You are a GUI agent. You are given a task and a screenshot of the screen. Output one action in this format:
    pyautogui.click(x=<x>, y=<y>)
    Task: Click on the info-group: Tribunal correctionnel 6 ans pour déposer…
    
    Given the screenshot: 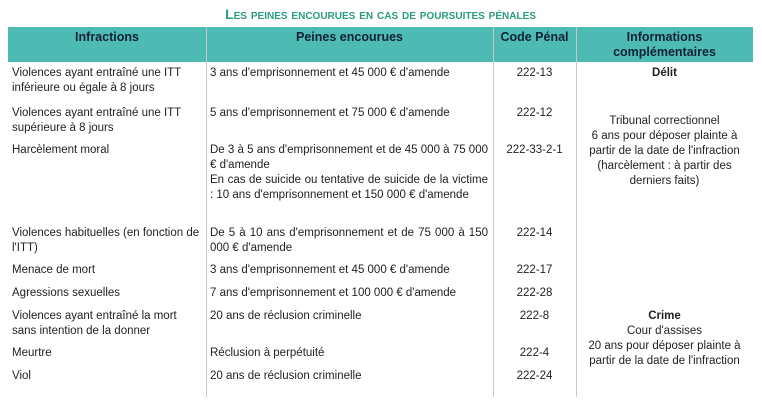 What is the action you would take?
    pyautogui.click(x=664, y=151)
    